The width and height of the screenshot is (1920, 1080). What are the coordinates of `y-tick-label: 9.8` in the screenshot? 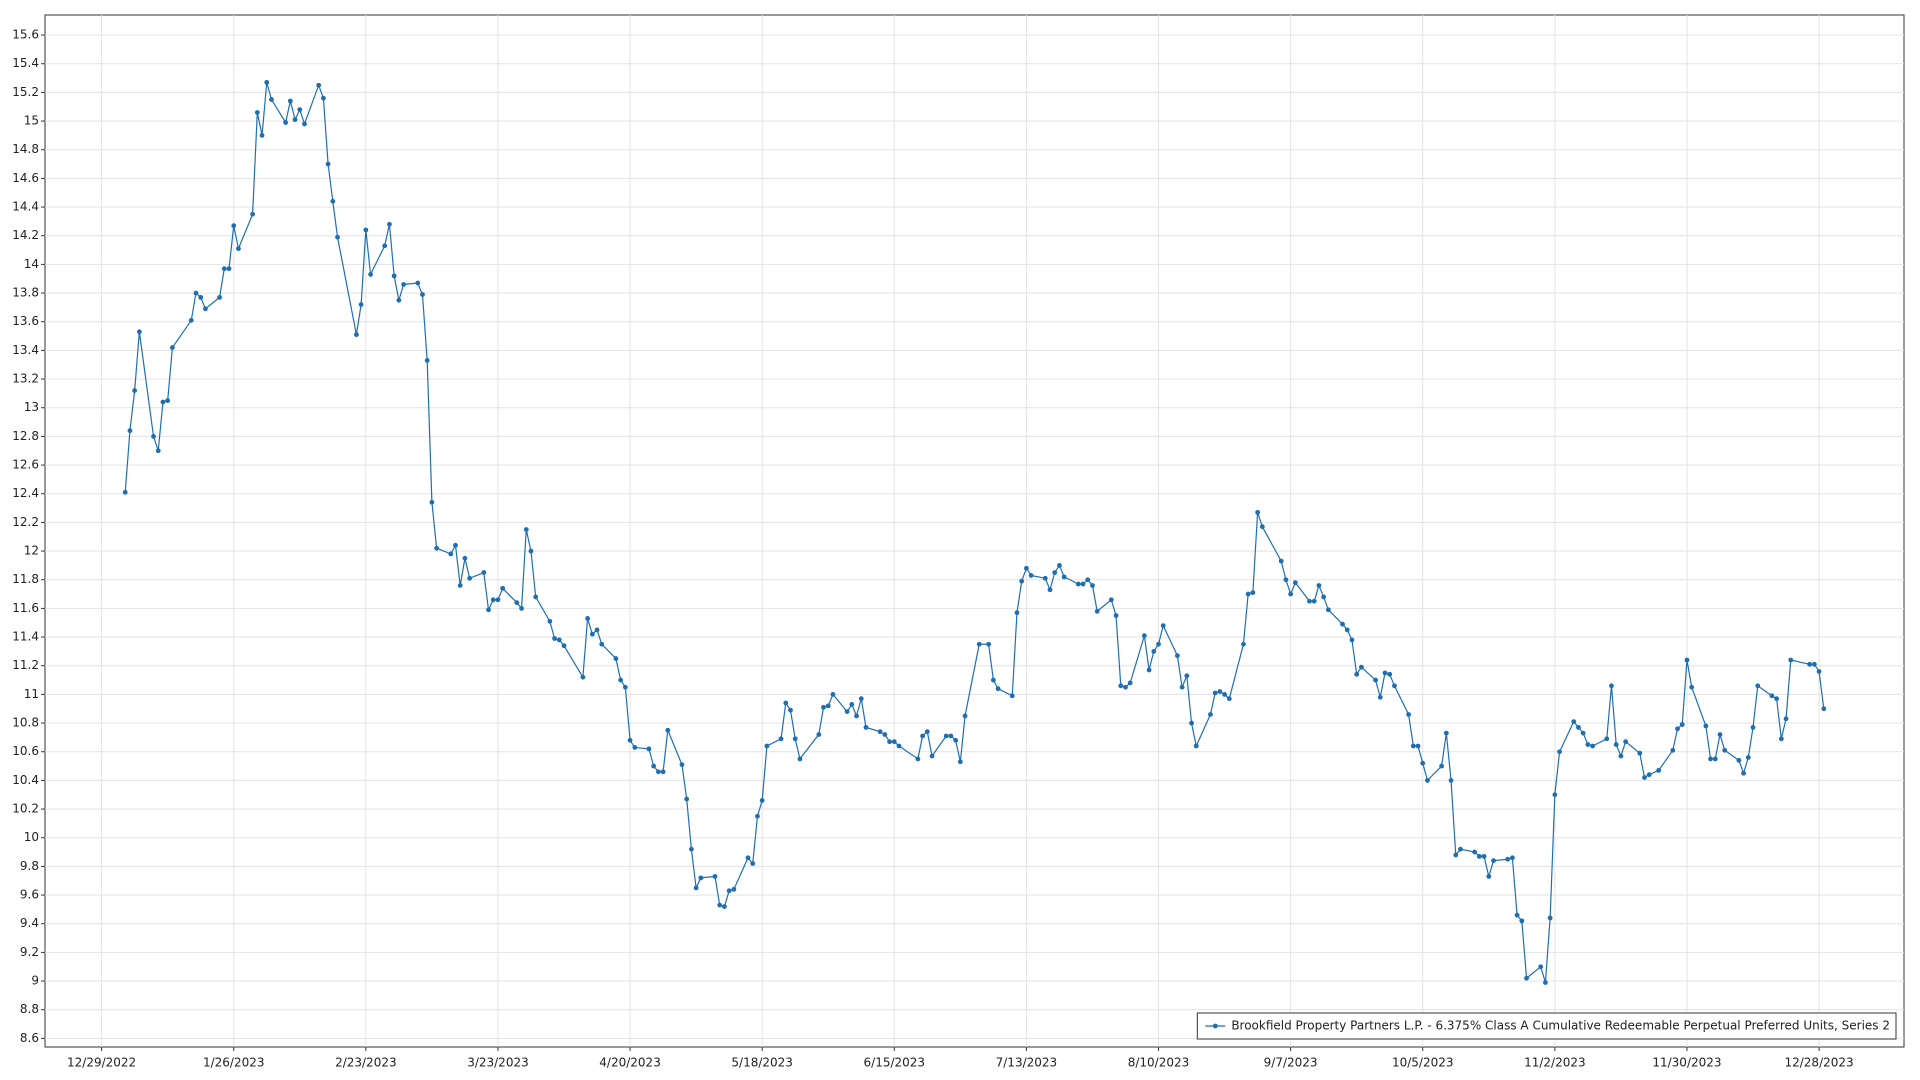 It's located at (29, 866).